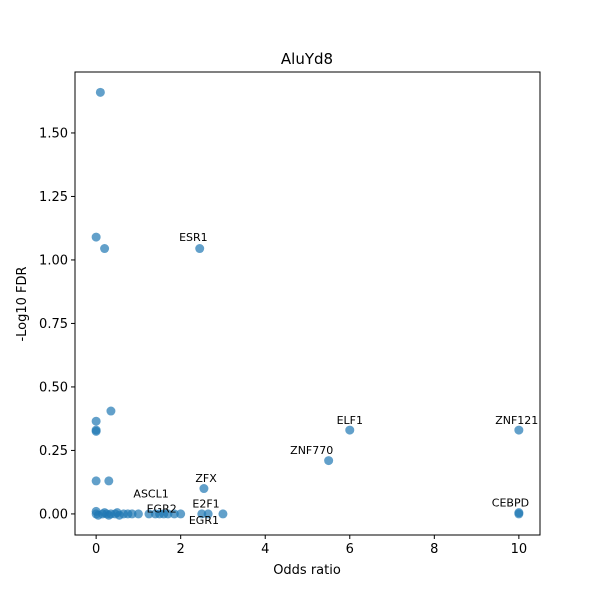  I want to click on point-annotation: ESR1, so click(193, 237).